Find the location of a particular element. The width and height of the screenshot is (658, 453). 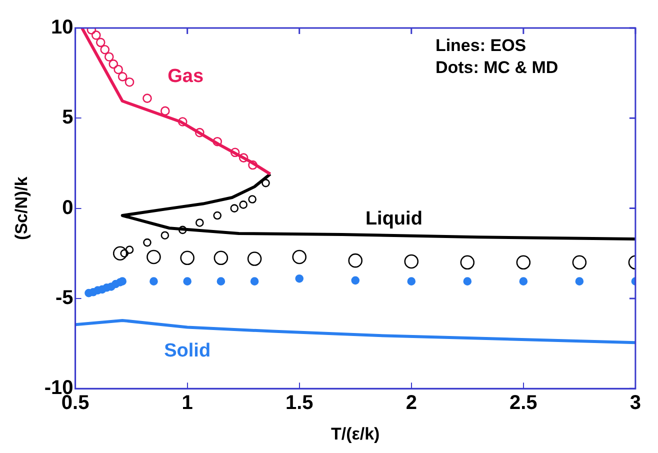

y-tick-label: 5 is located at coordinates (68, 117).